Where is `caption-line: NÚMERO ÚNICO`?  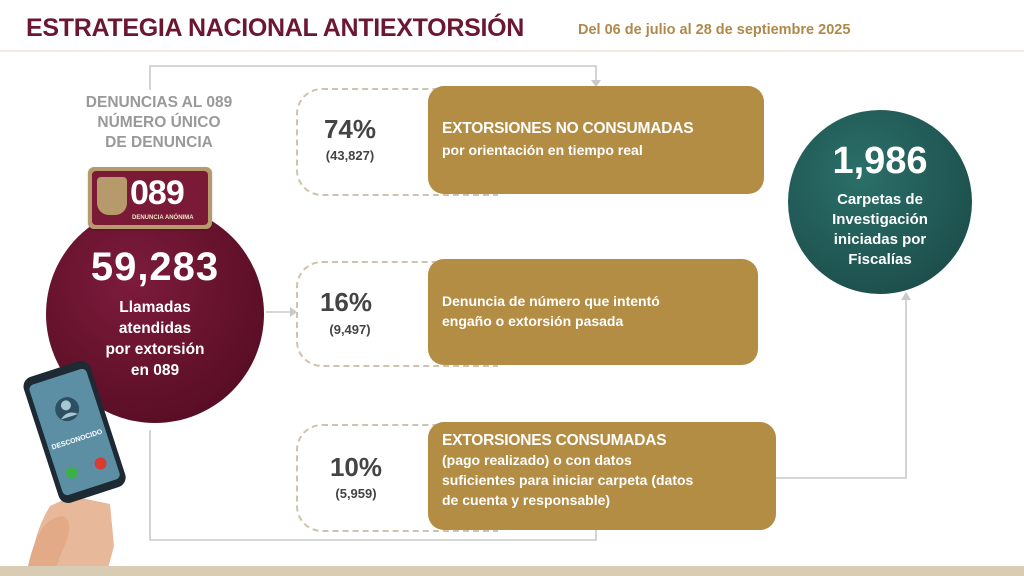 caption-line: NÚMERO ÚNICO is located at coordinates (159, 122).